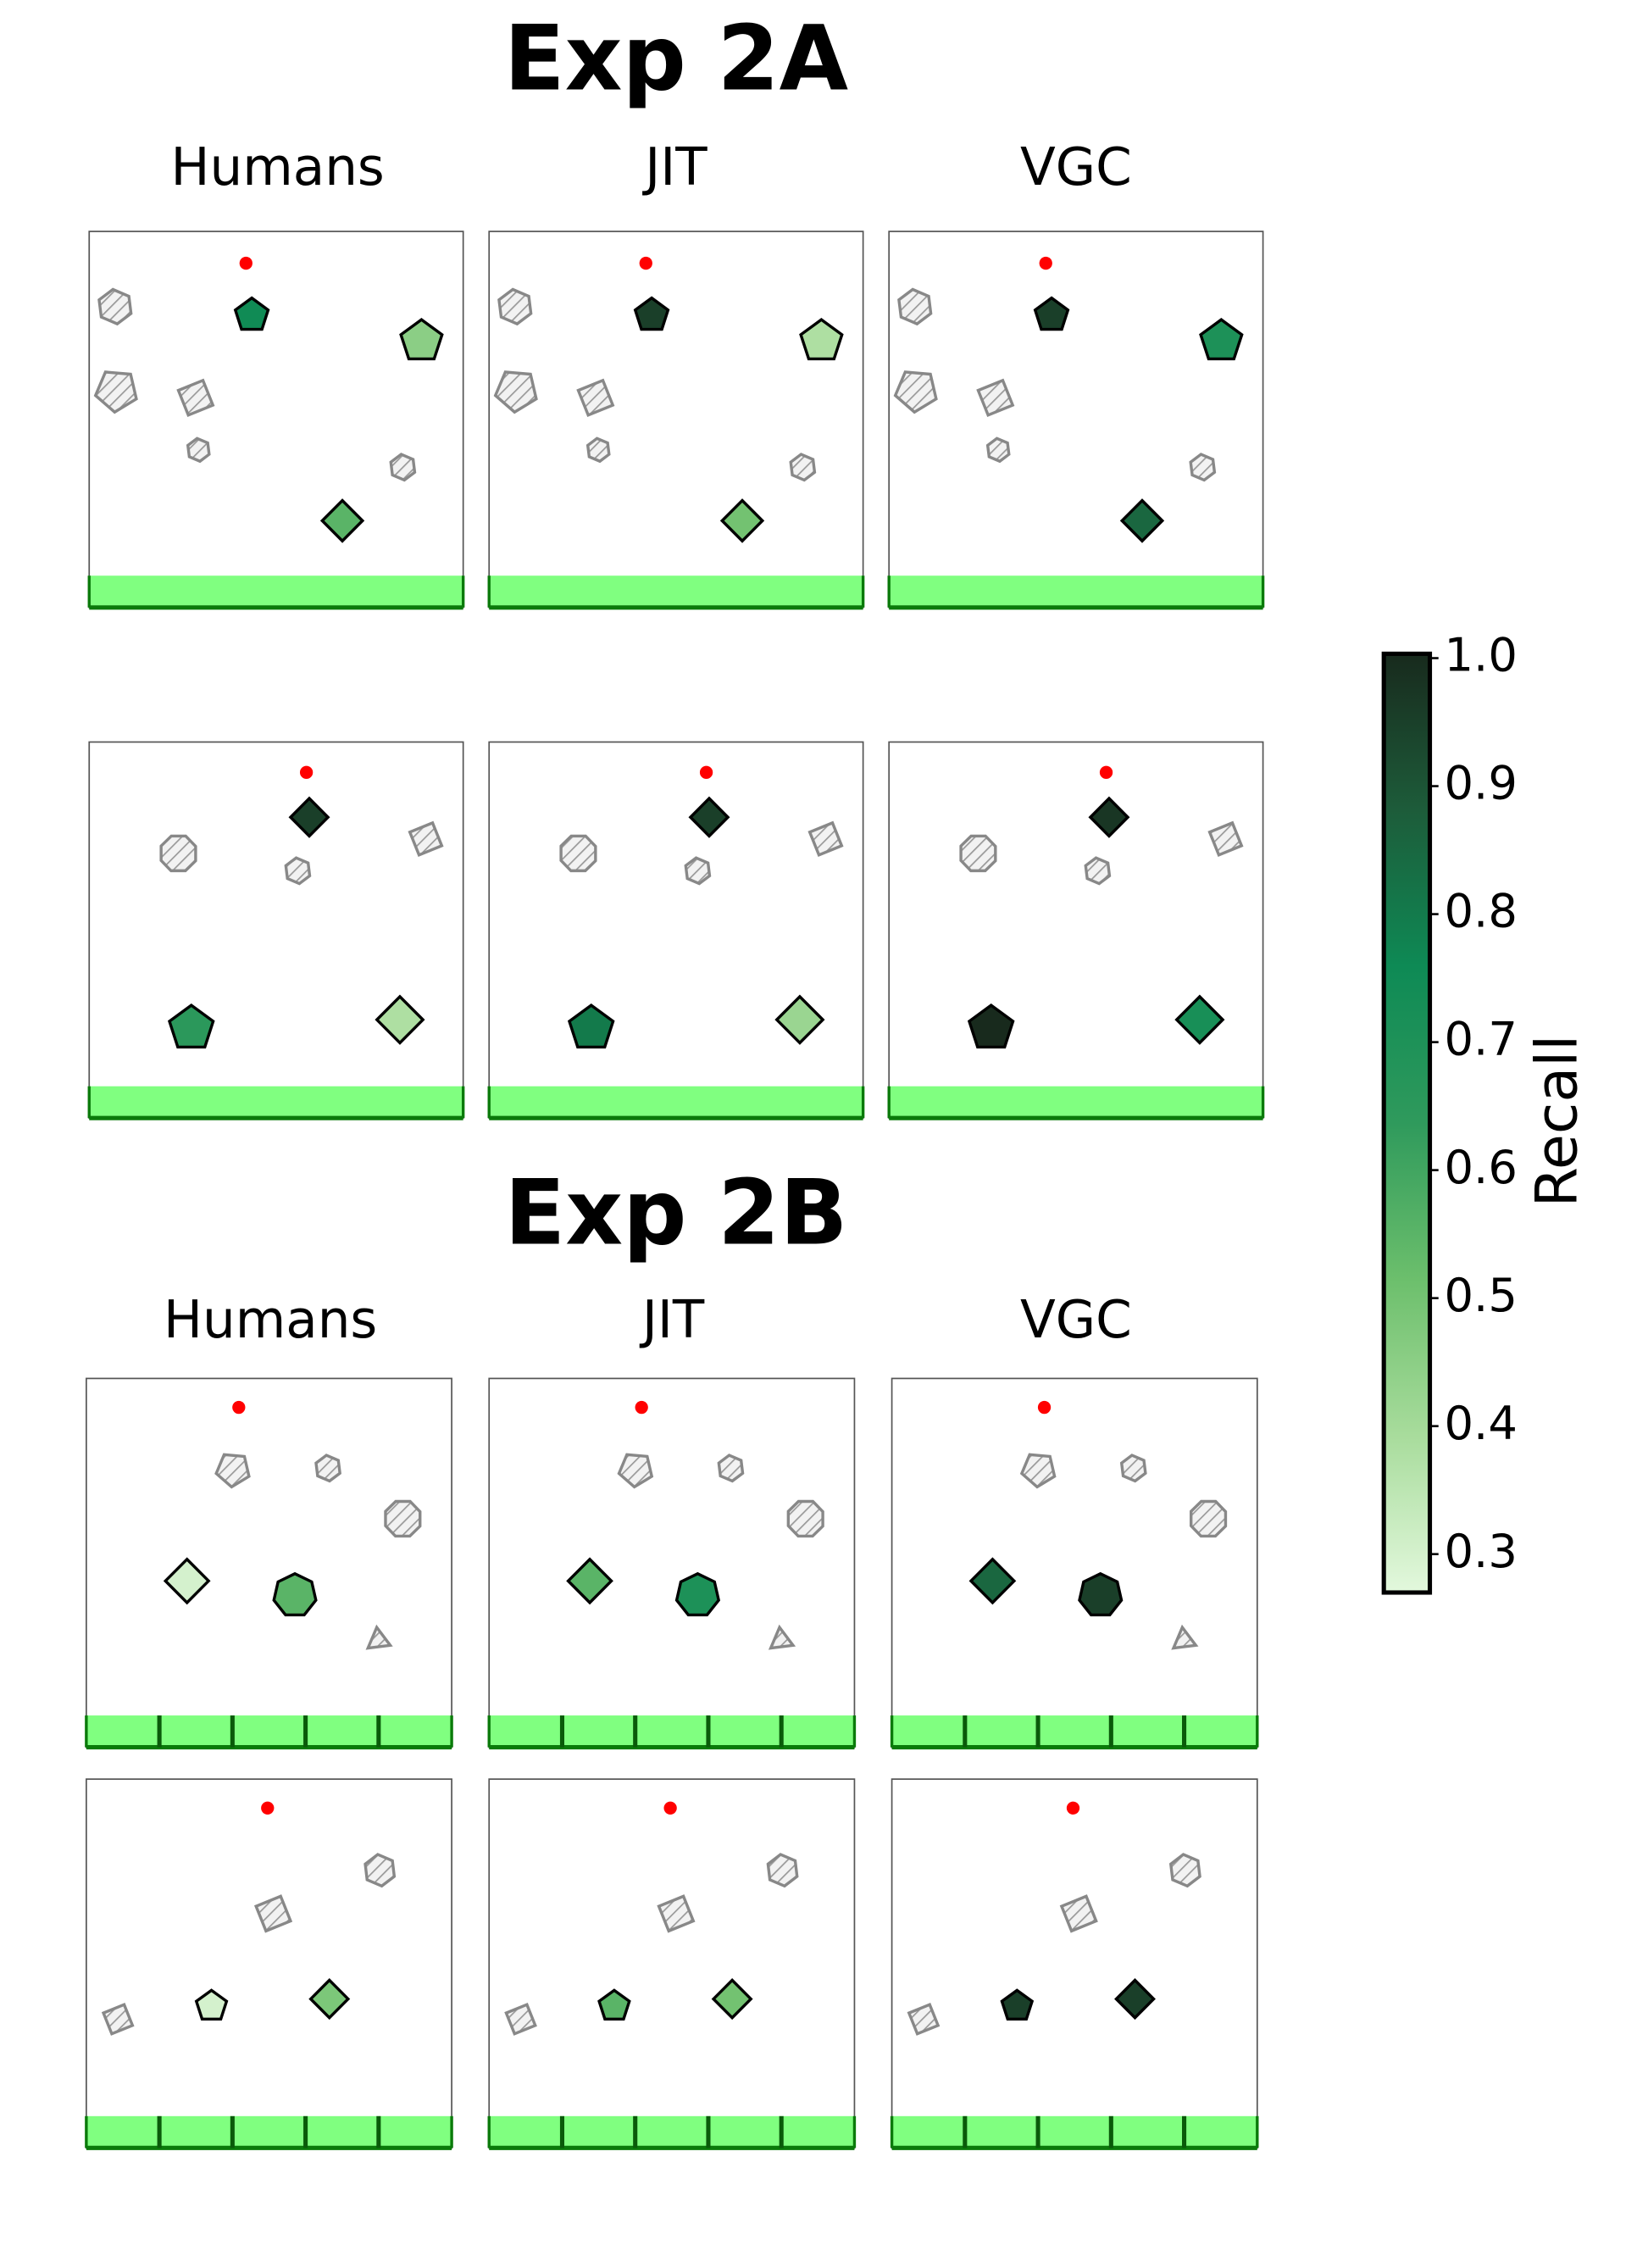 The height and width of the screenshot is (2268, 1637). Describe the element at coordinates (1481, 1167) in the screenshot. I see `colorbar-tick-label: 0.6` at that location.